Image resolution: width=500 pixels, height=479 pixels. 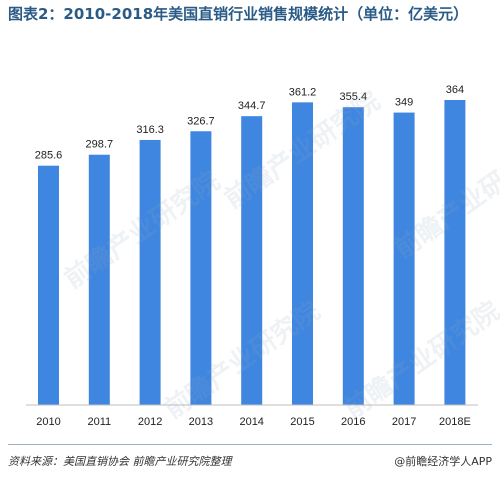 I want to click on bar-2016, so click(x=353, y=256).